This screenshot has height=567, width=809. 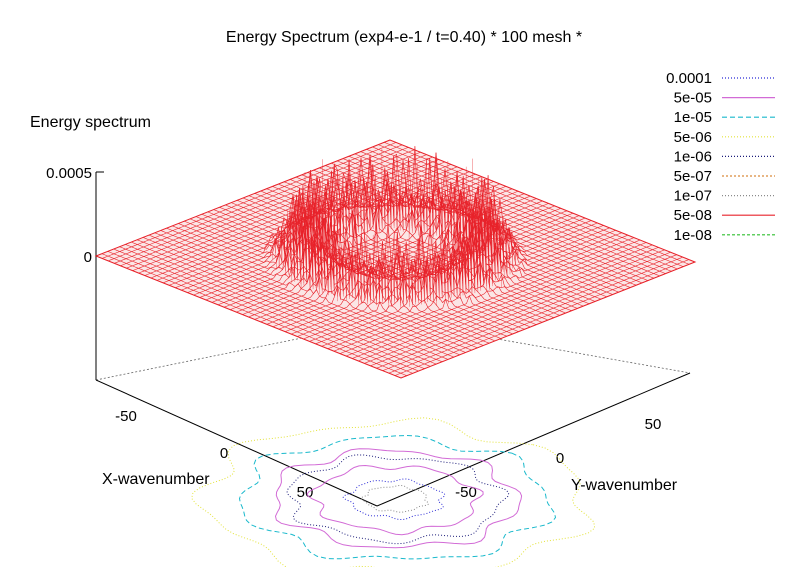 I want to click on y-axis-label: Y-wavenumber, so click(x=624, y=485).